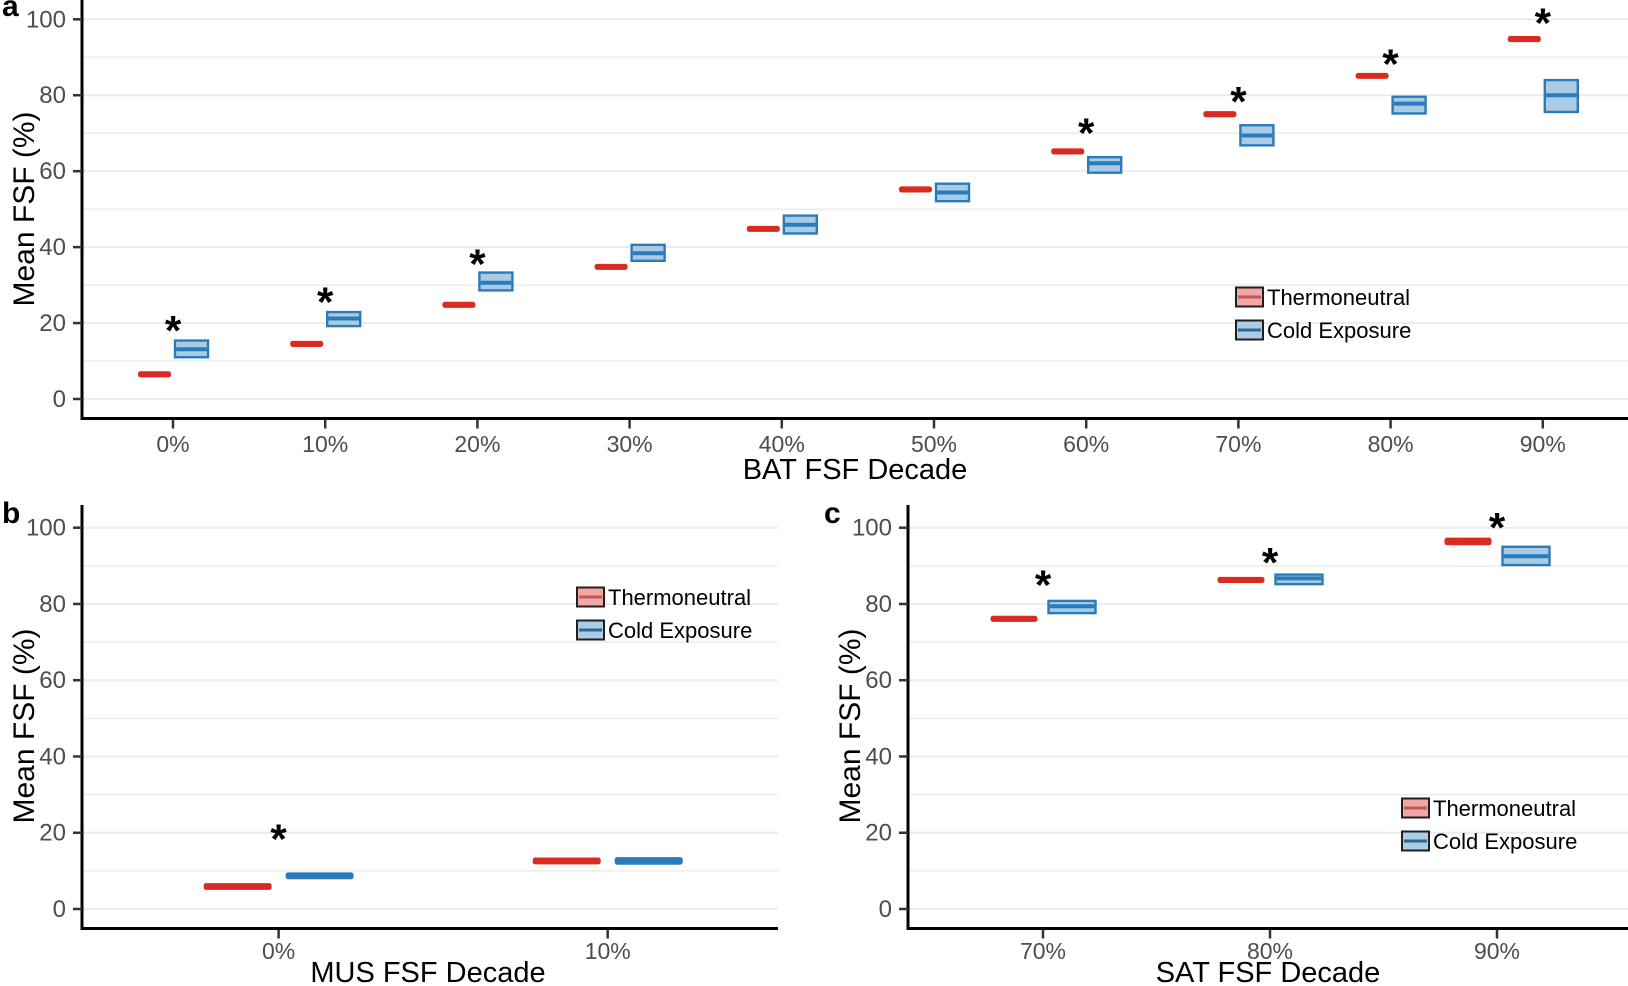 This screenshot has height=986, width=1628. I want to click on x-axis-title: MUS FSF Decade, so click(427, 971).